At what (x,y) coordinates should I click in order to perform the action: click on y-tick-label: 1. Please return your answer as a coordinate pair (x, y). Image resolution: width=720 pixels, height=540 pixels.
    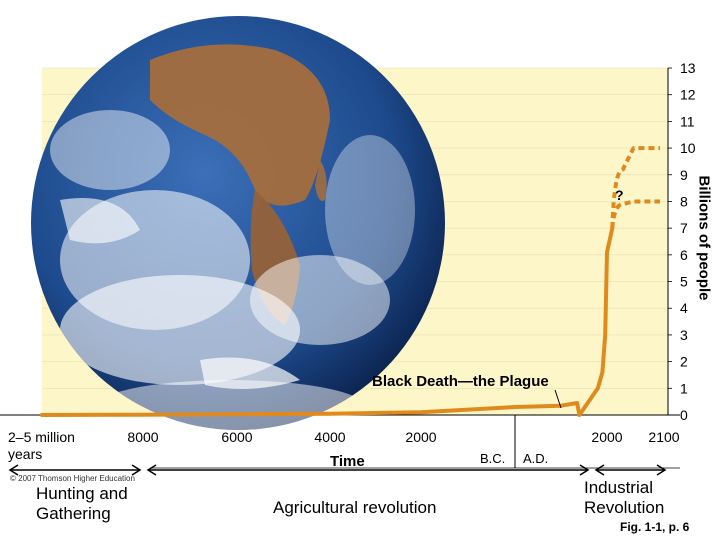
    Looking at the image, I should click on (684, 388).